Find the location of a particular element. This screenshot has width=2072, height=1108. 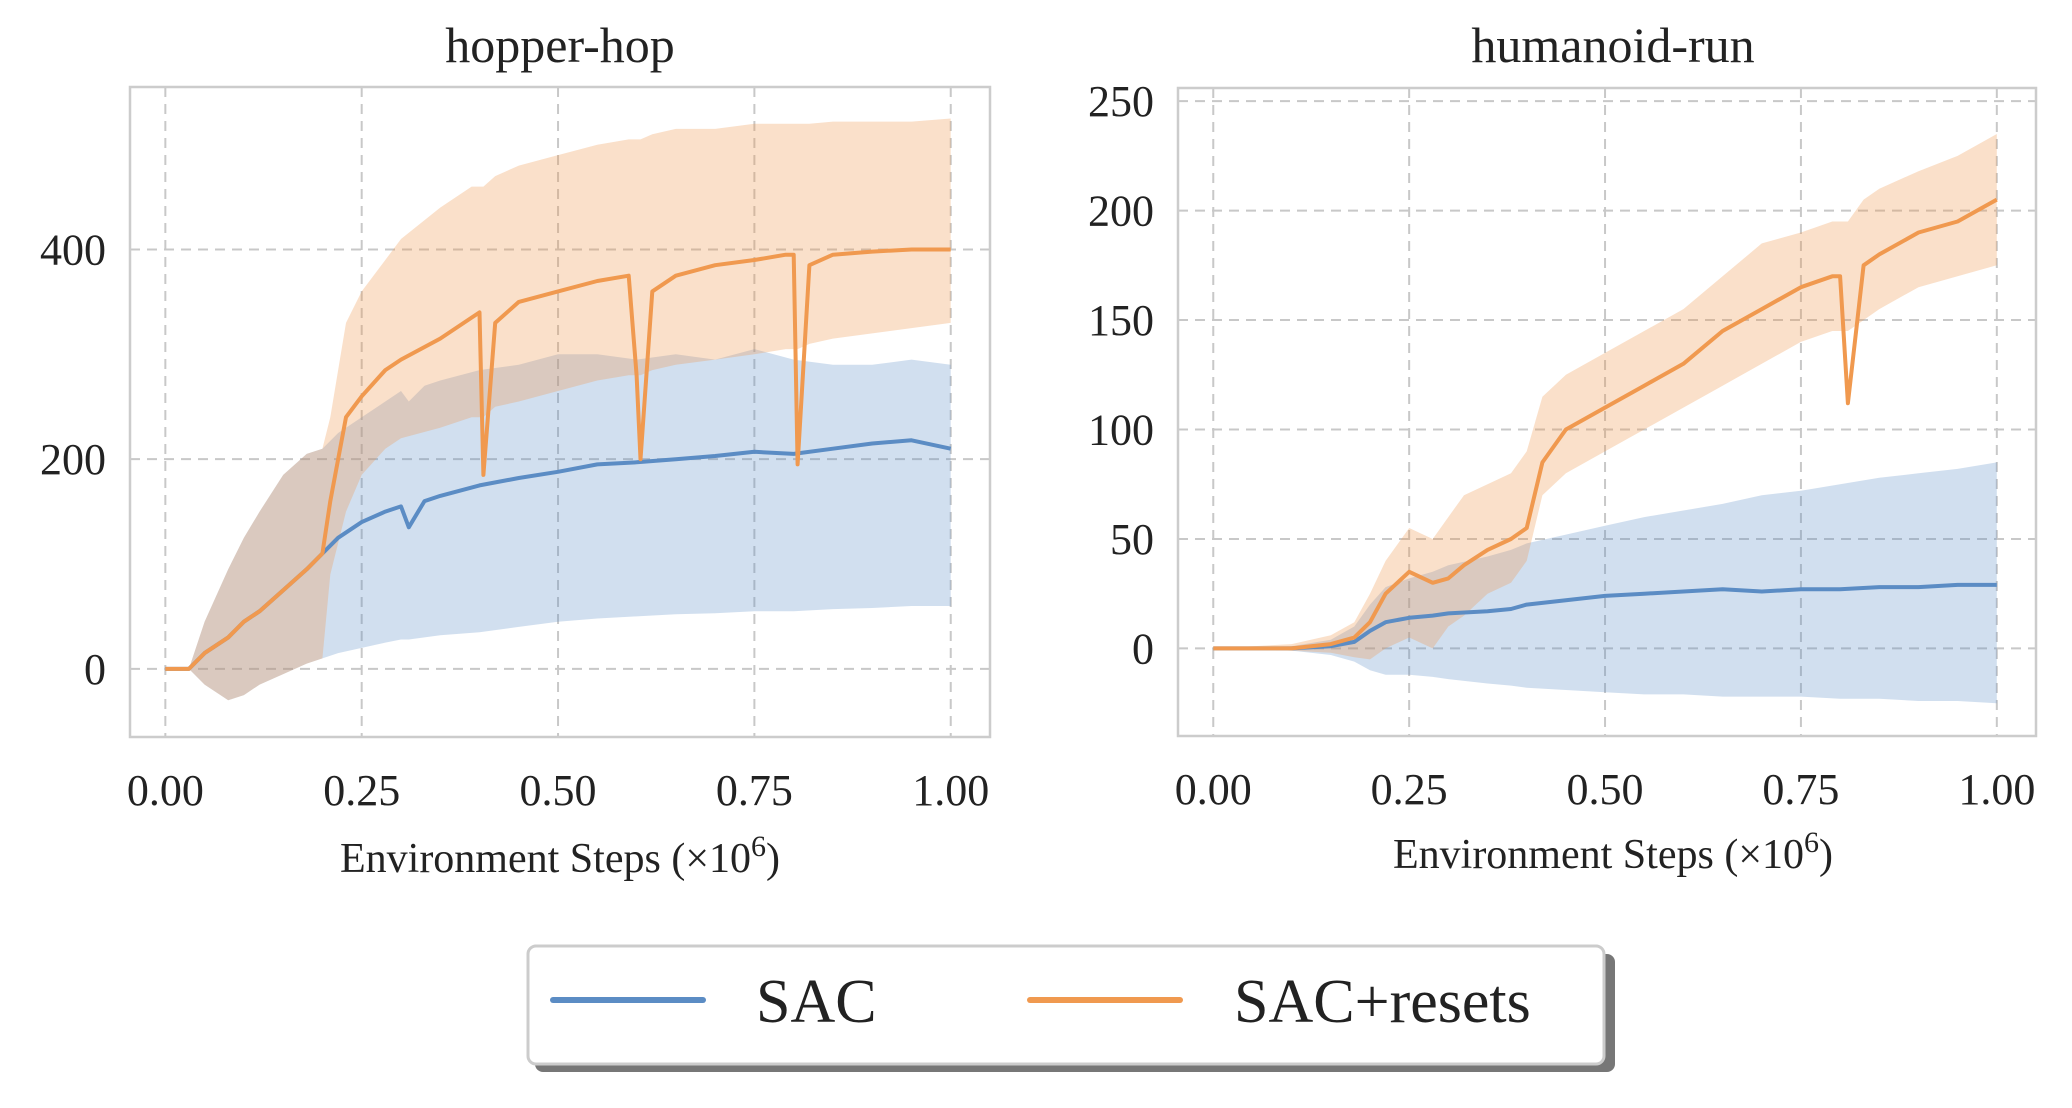

line-sac-resets is located at coordinates (558, 459).